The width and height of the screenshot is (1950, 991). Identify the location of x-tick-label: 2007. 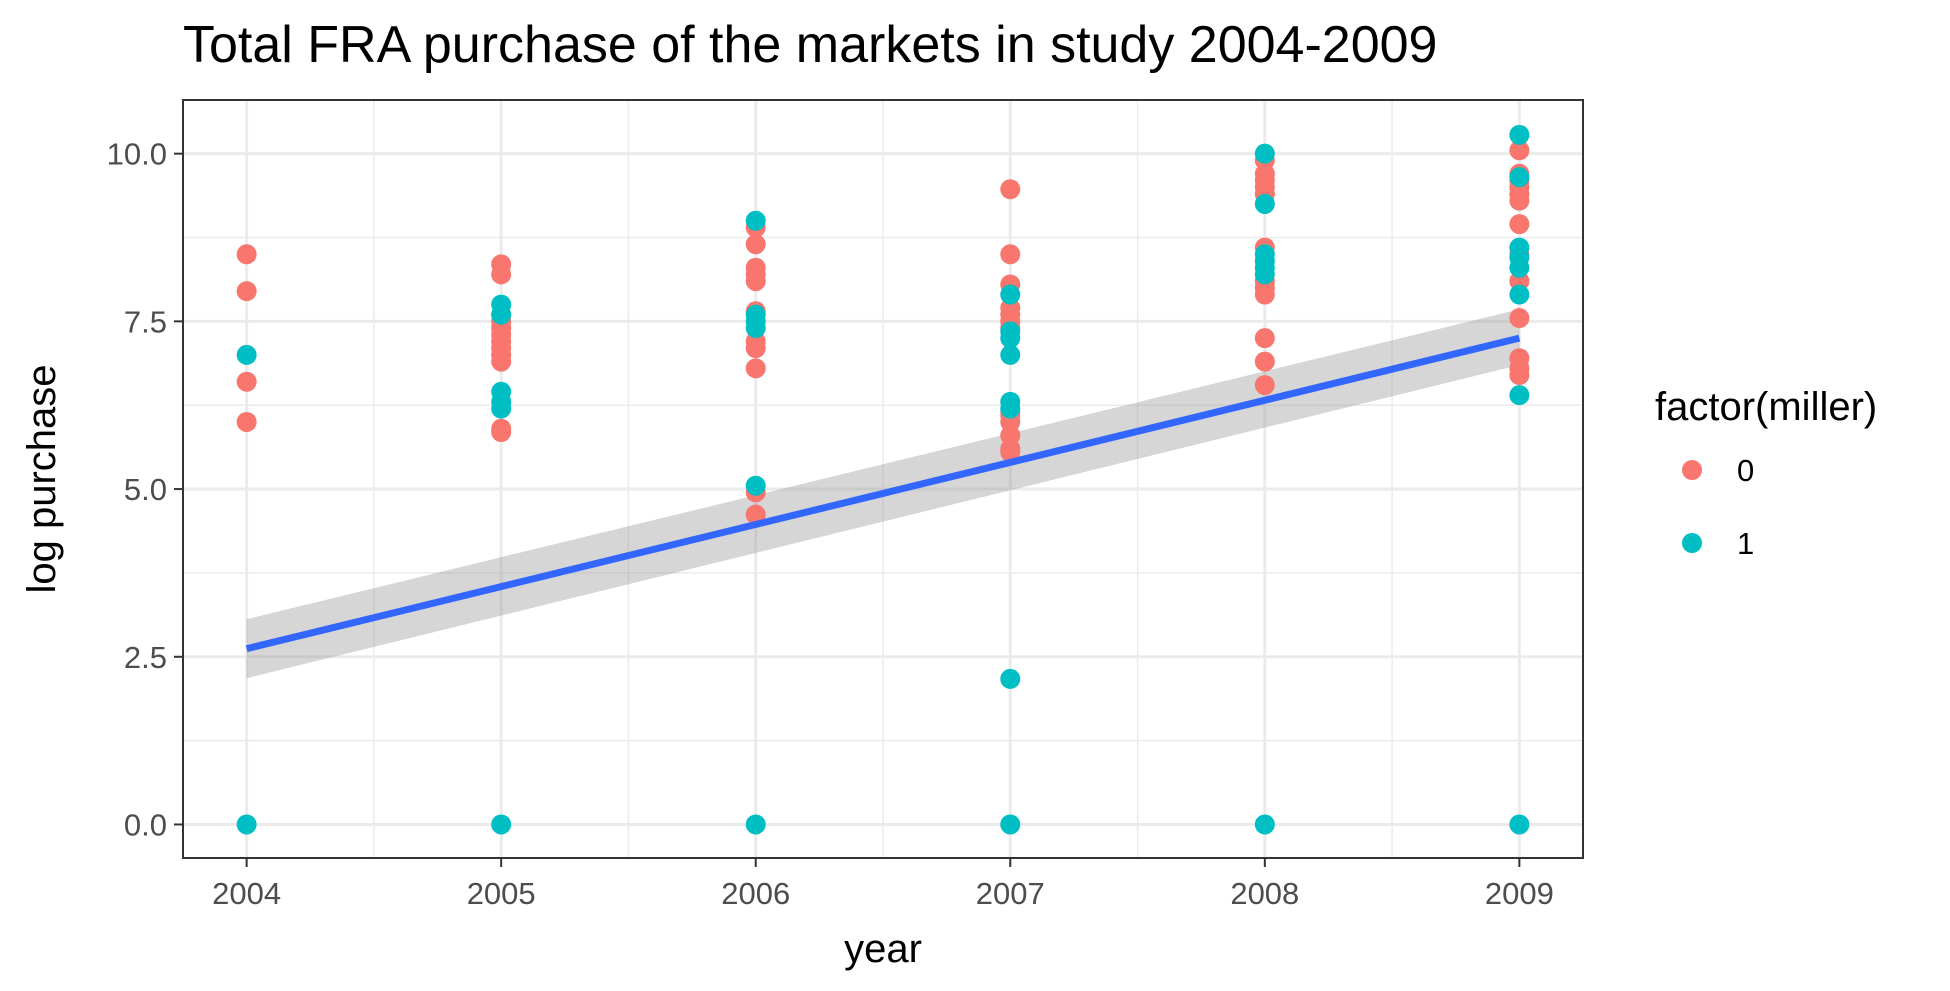
(1010, 893).